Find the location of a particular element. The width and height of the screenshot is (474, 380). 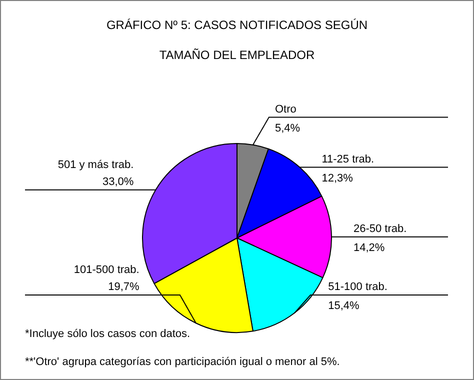

data-label: 15,4% is located at coordinates (344, 306).